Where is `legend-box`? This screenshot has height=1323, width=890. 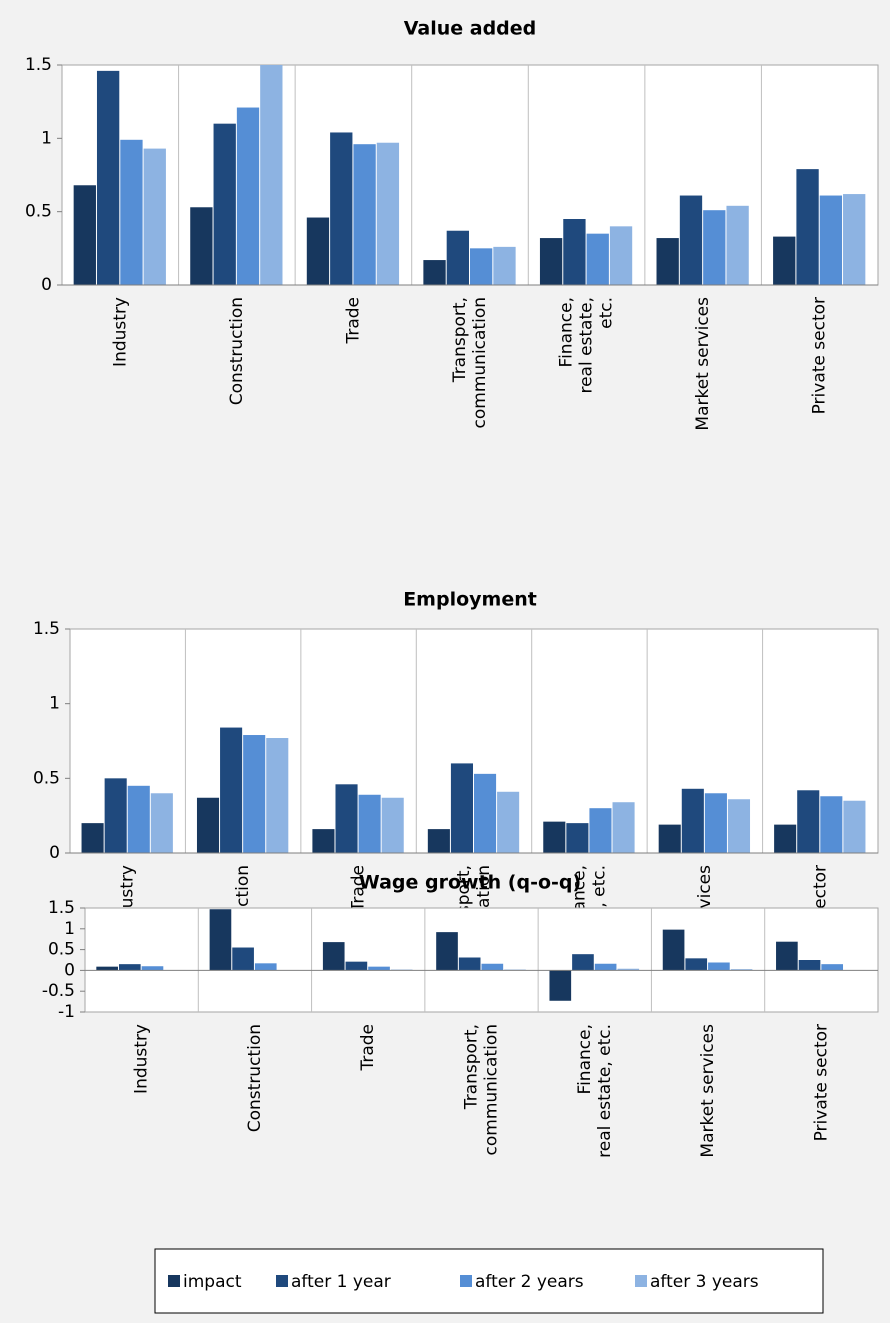 legend-box is located at coordinates (489, 1281).